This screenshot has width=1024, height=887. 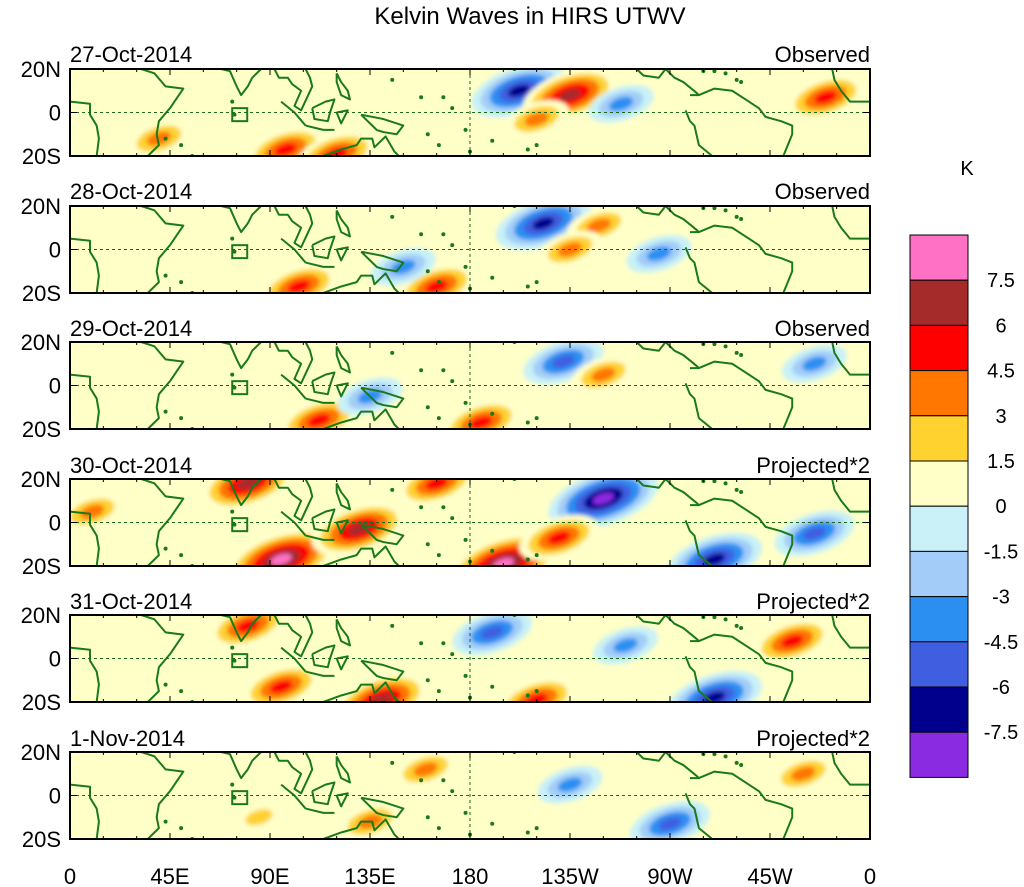 I want to click on colorbar-label: -1.5, so click(x=1001, y=552).